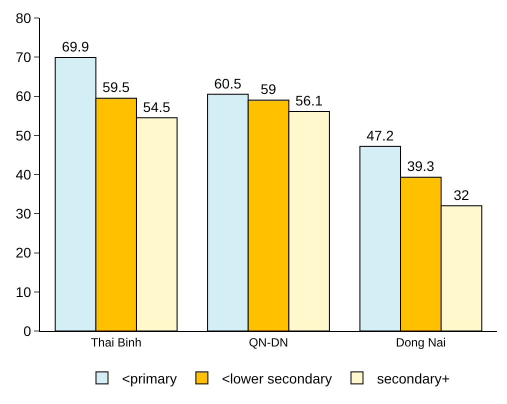 The width and height of the screenshot is (507, 404). Describe the element at coordinates (421, 342) in the screenshot. I see `x-tick-label: Dong Nai` at that location.